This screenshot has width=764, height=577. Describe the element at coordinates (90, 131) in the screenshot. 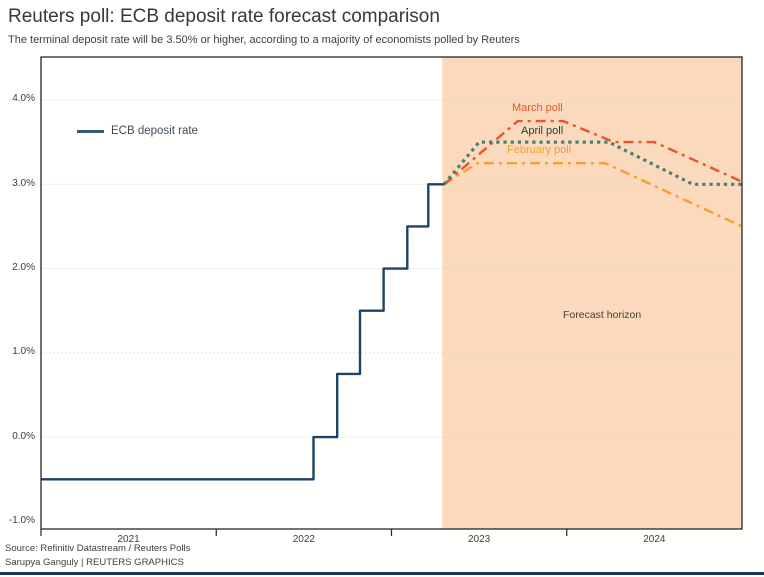

I see `legend-line-swatch` at that location.